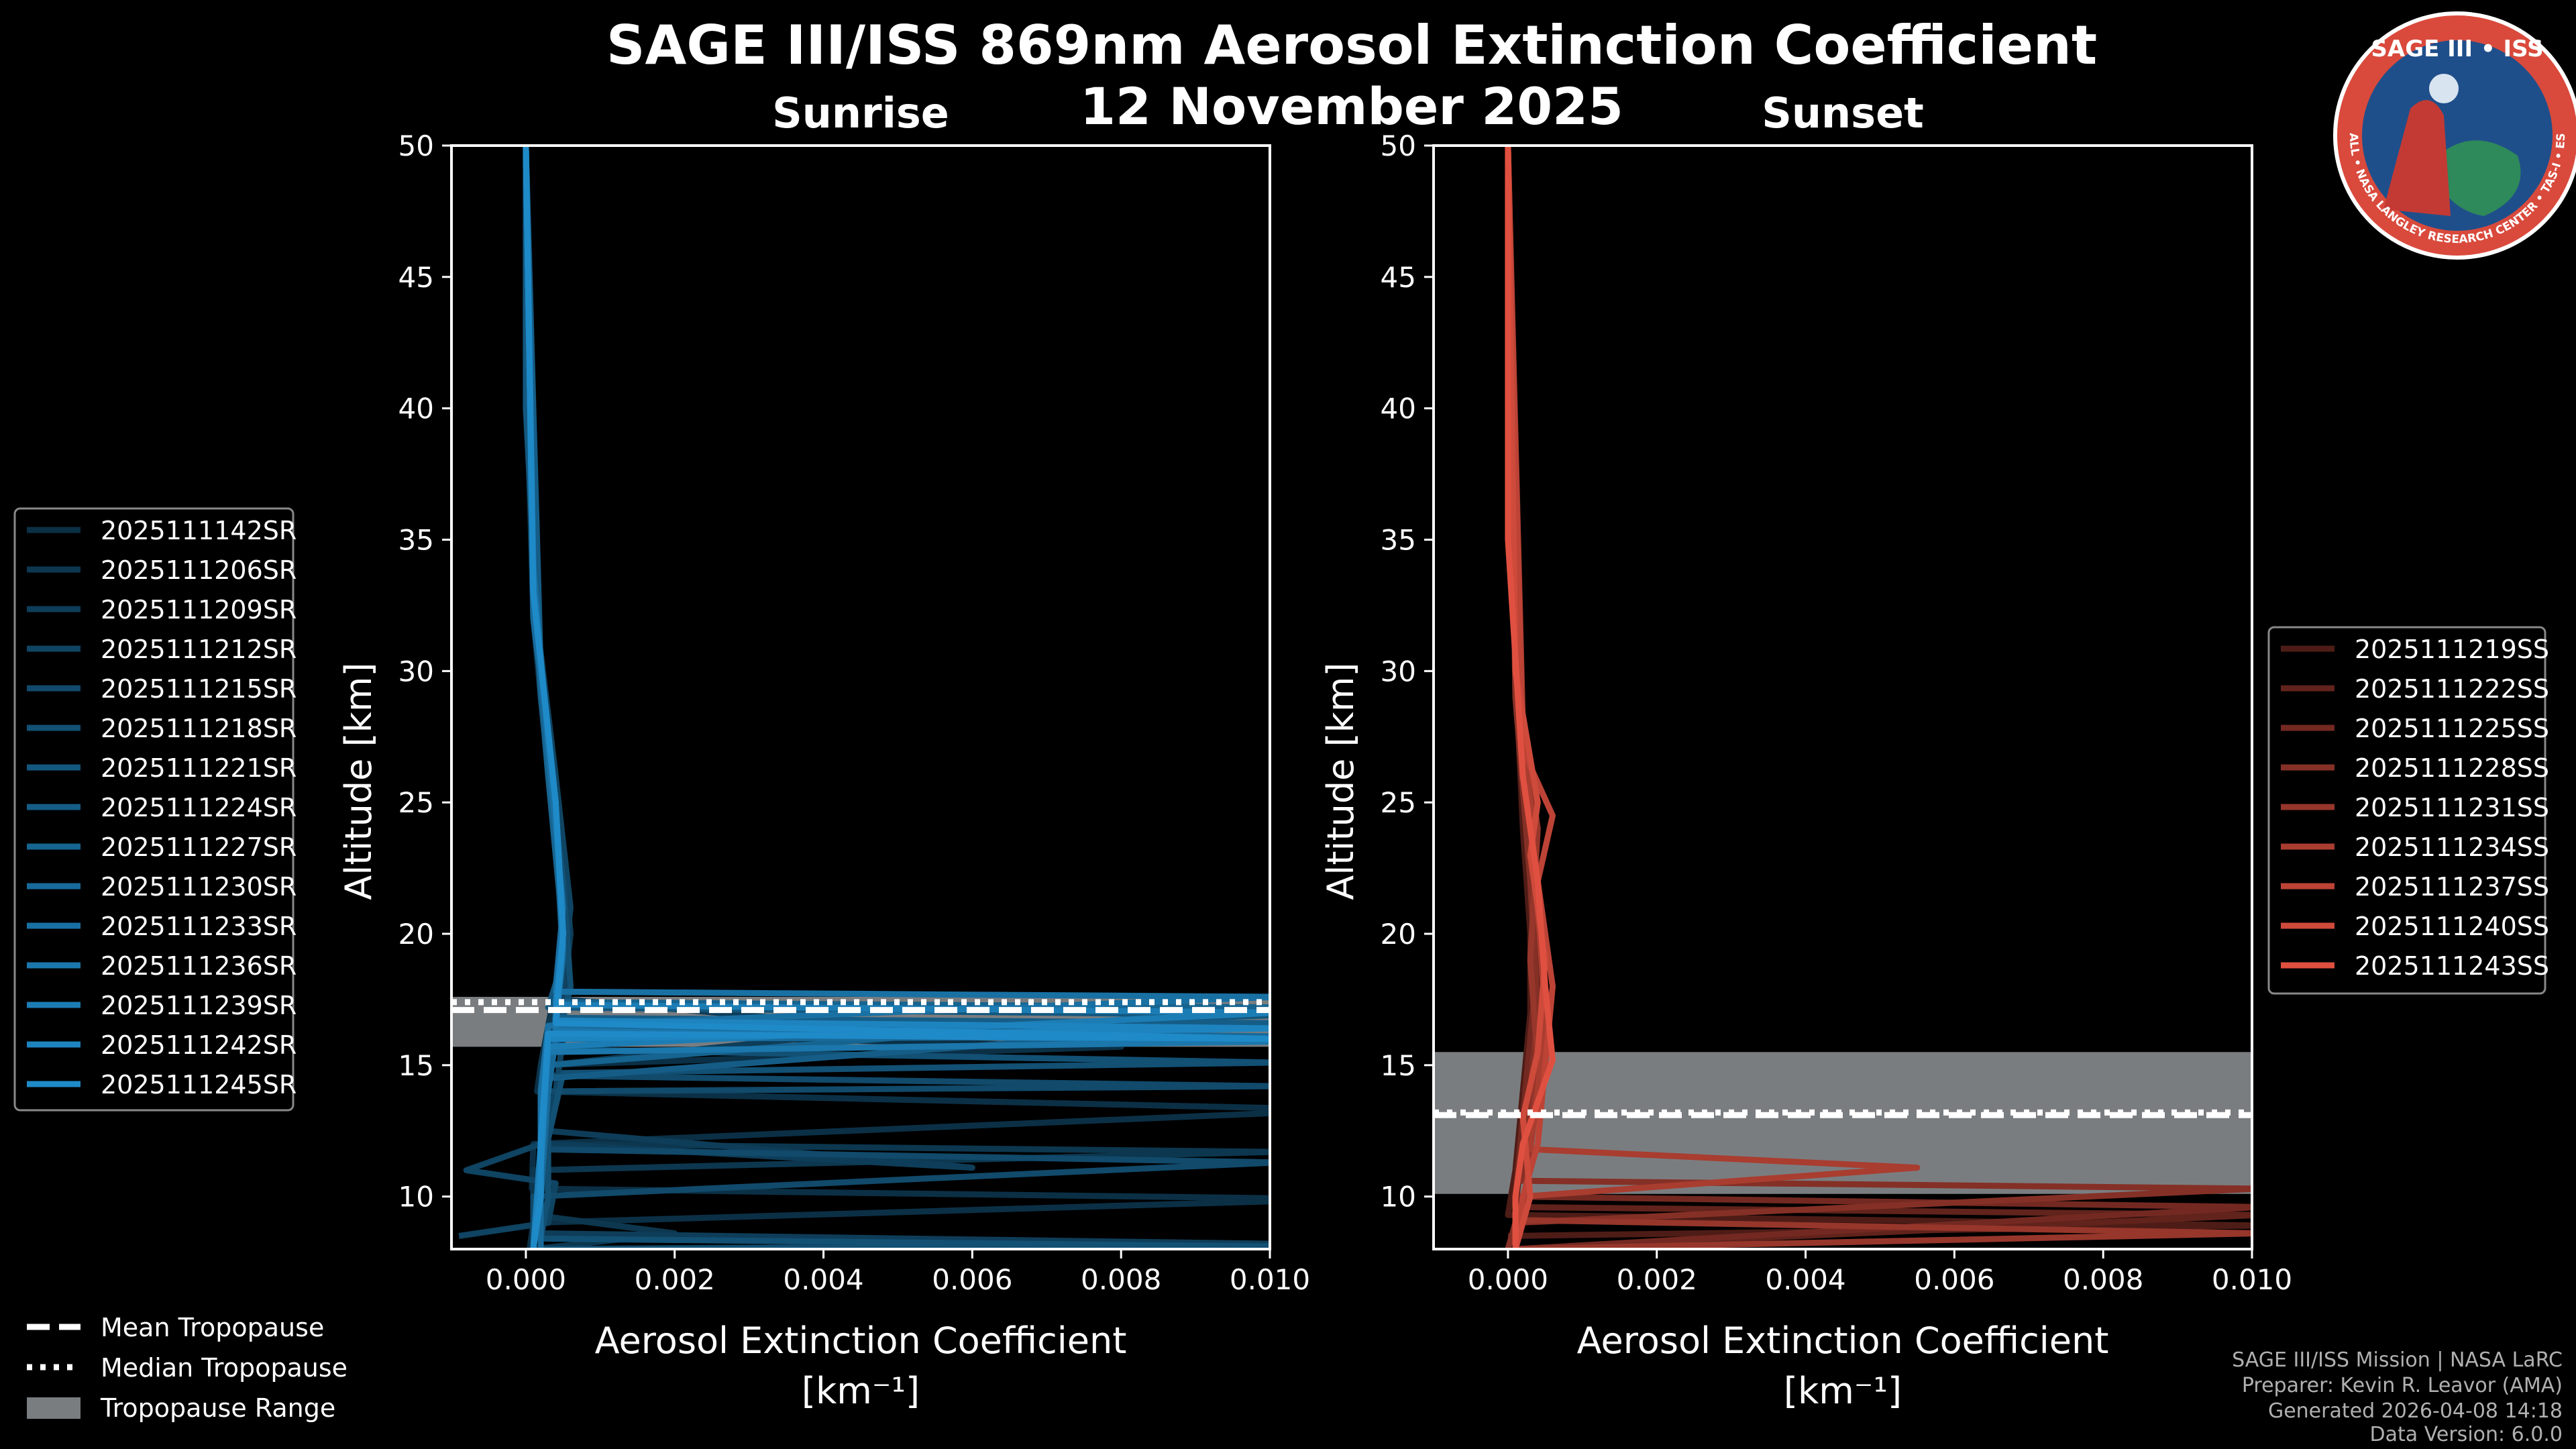 This screenshot has width=2576, height=1449. What do you see at coordinates (2457, 49) in the screenshot?
I see `logo-title: SAGE III • ISS` at bounding box center [2457, 49].